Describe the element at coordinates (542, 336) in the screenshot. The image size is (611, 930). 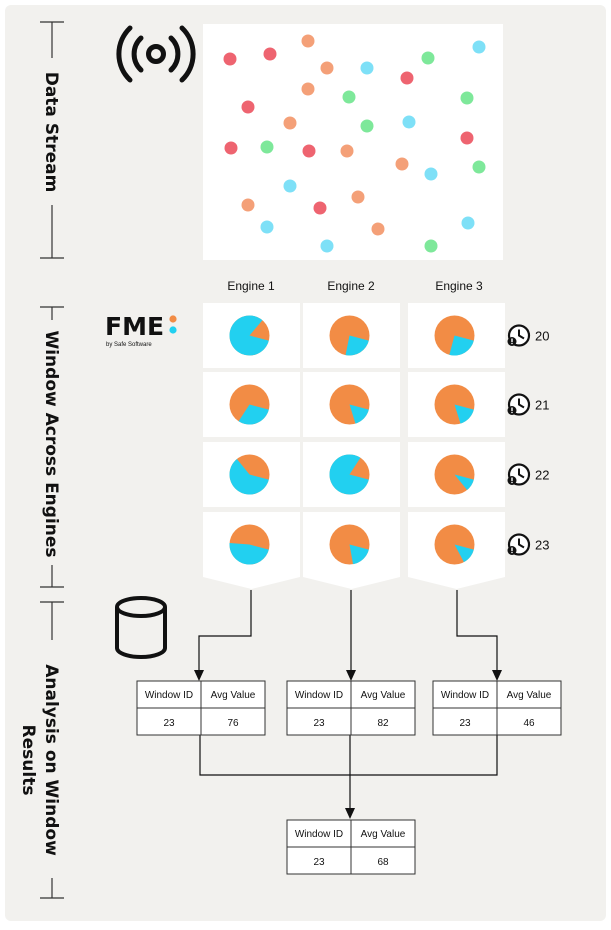
I see `window-id-label: 20` at that location.